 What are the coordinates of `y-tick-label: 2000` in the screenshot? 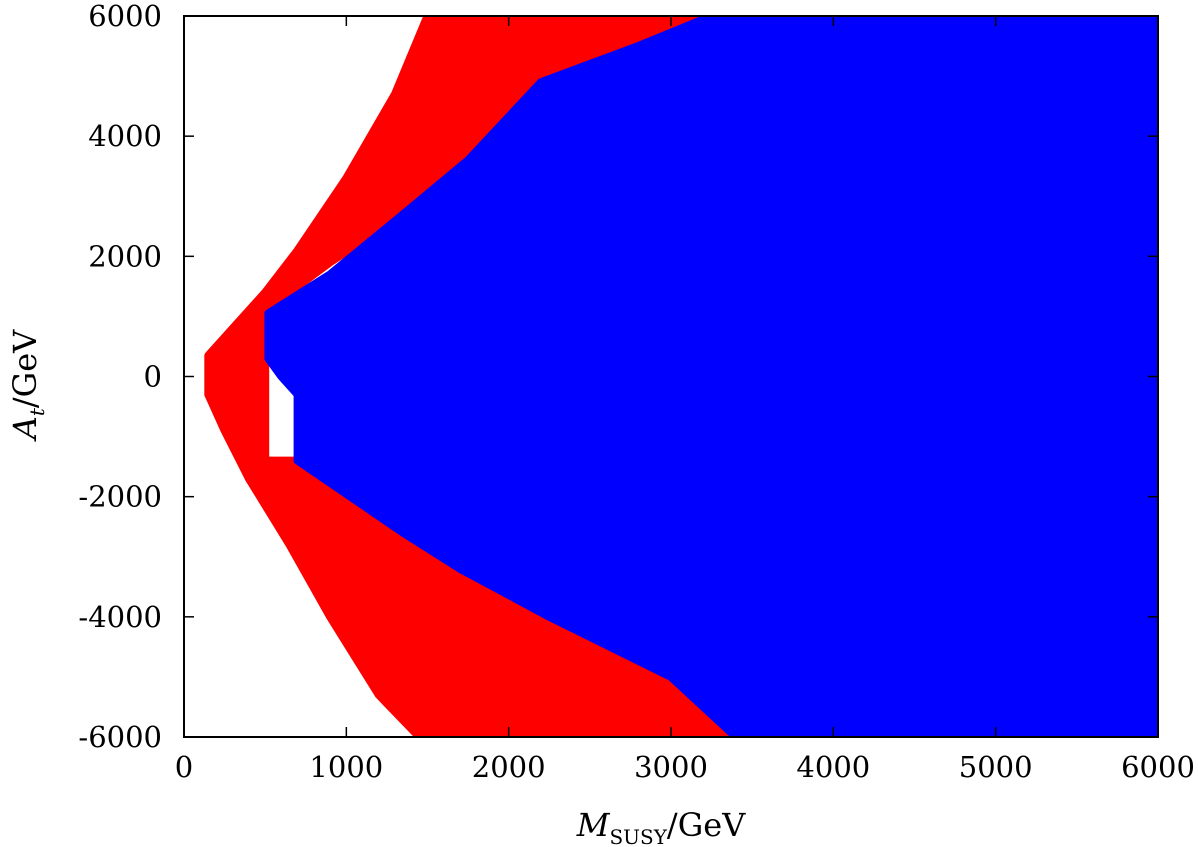 It's located at (125, 256).